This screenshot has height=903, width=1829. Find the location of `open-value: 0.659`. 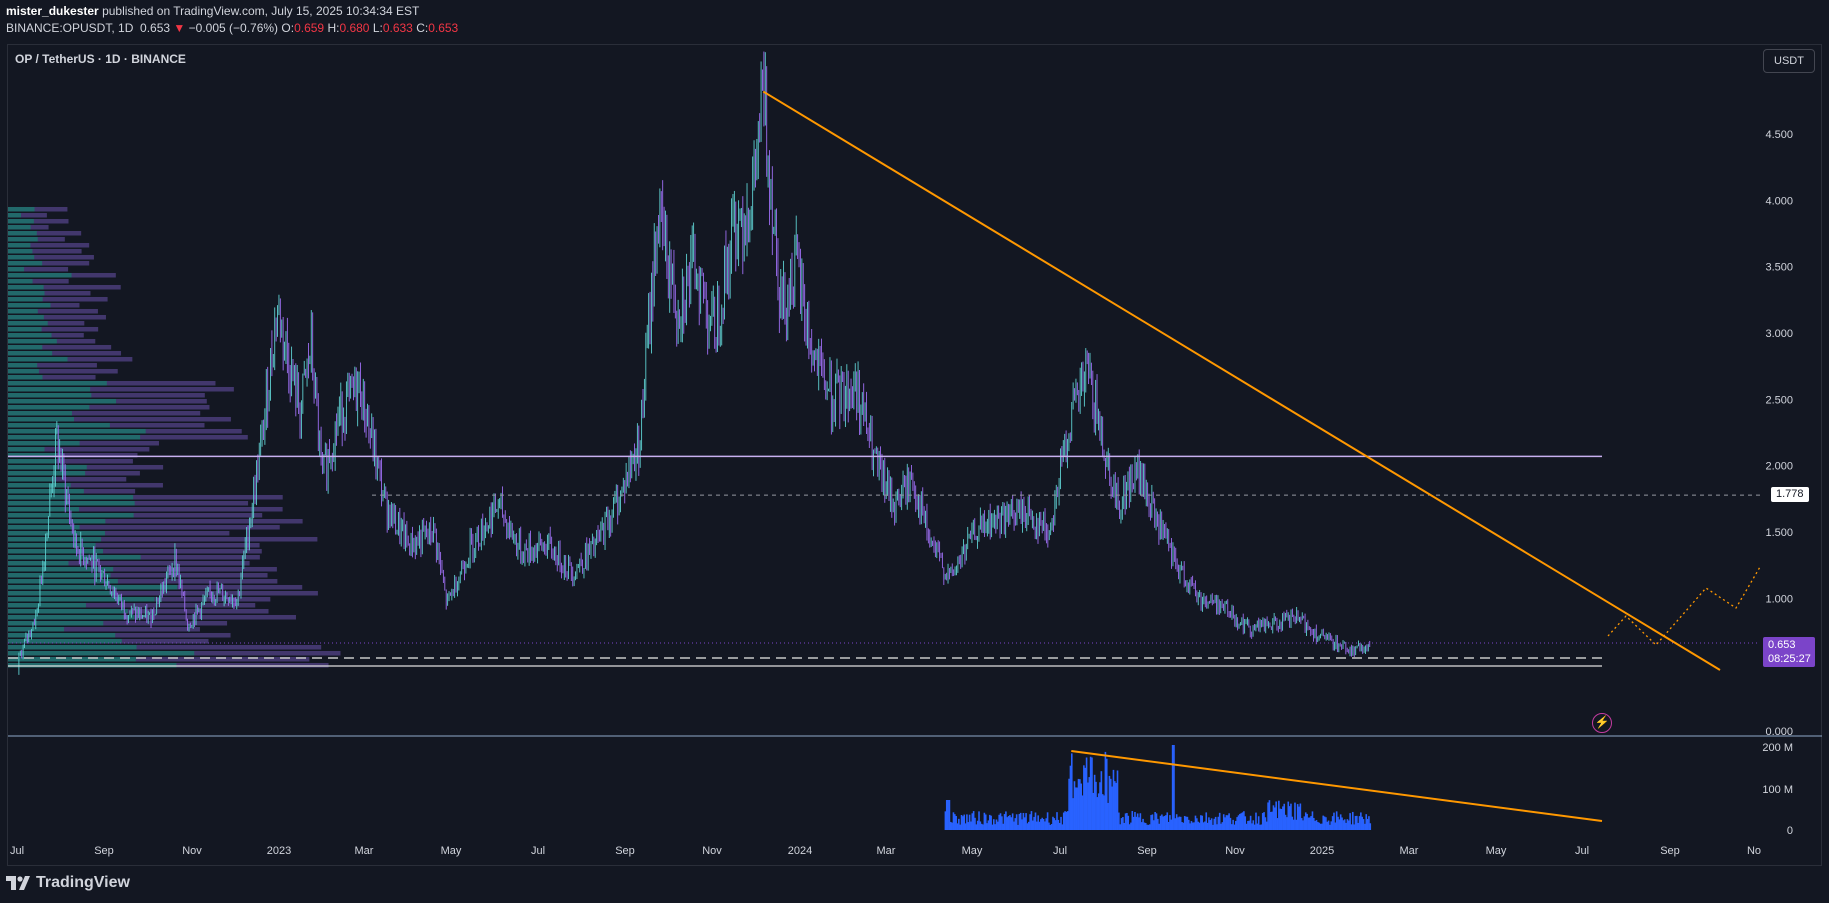

open-value: 0.659 is located at coordinates (309, 28).